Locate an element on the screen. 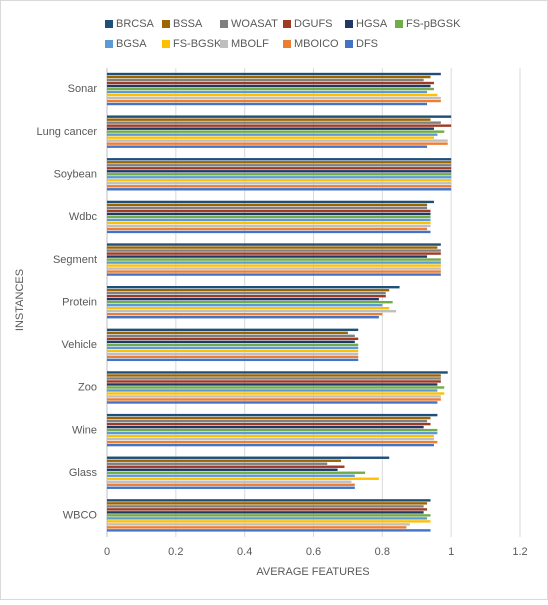  legend-label: WOASAT is located at coordinates (254, 24).